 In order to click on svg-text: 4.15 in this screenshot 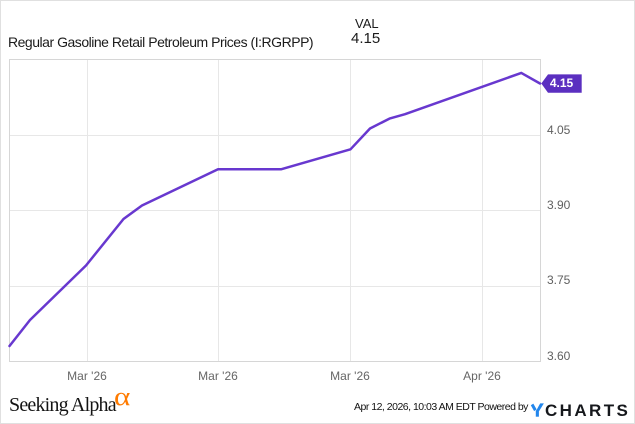, I will do `click(562, 83)`.